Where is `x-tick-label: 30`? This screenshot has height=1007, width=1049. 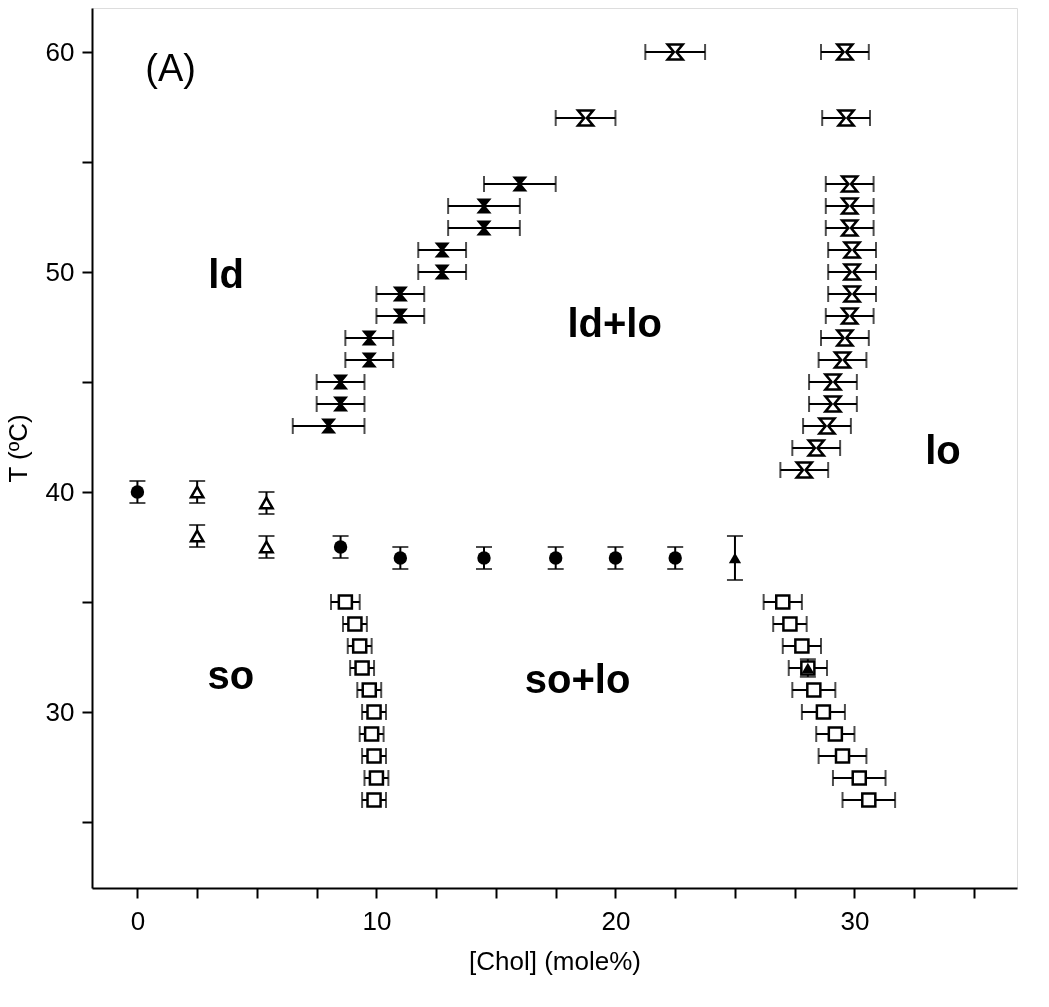 x-tick-label: 30 is located at coordinates (855, 920).